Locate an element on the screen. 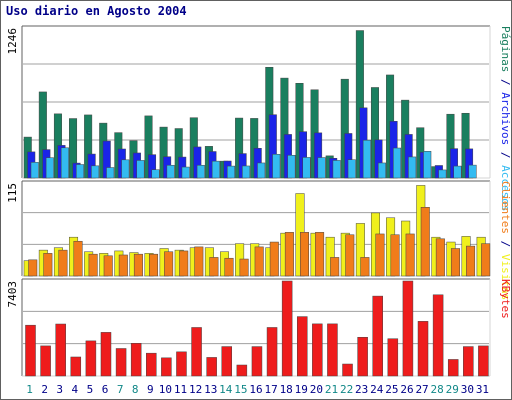 The height and width of the screenshot is (400, 512). legend-segment: Clientes is located at coordinates (505, 207).